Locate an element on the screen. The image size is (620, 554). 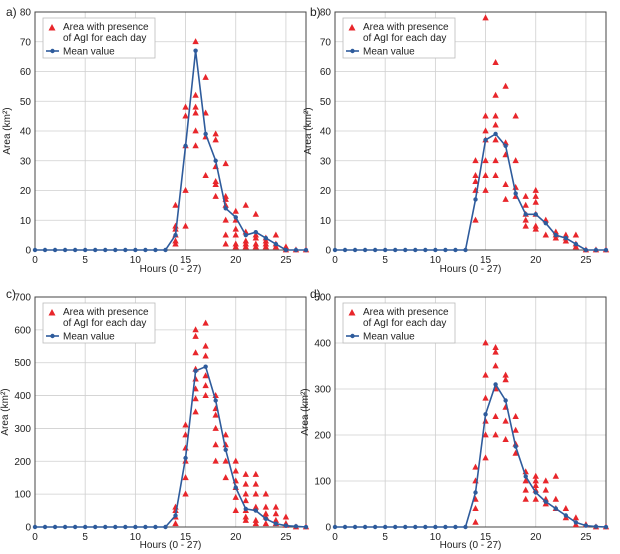
legend-box is located at coordinates (99, 38).